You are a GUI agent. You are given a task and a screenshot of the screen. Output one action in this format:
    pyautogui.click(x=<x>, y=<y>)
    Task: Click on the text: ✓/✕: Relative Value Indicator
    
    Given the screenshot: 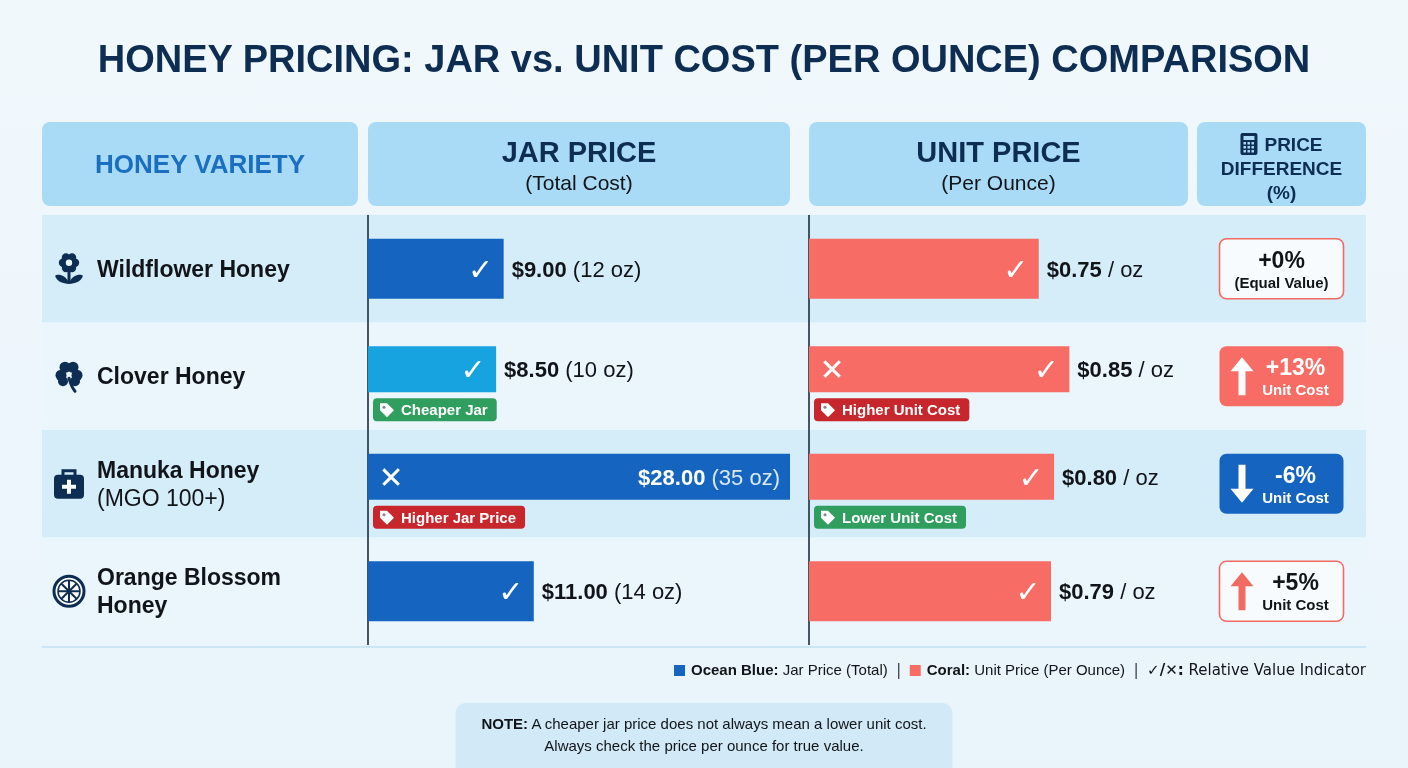 What is the action you would take?
    pyautogui.click(x=1257, y=670)
    